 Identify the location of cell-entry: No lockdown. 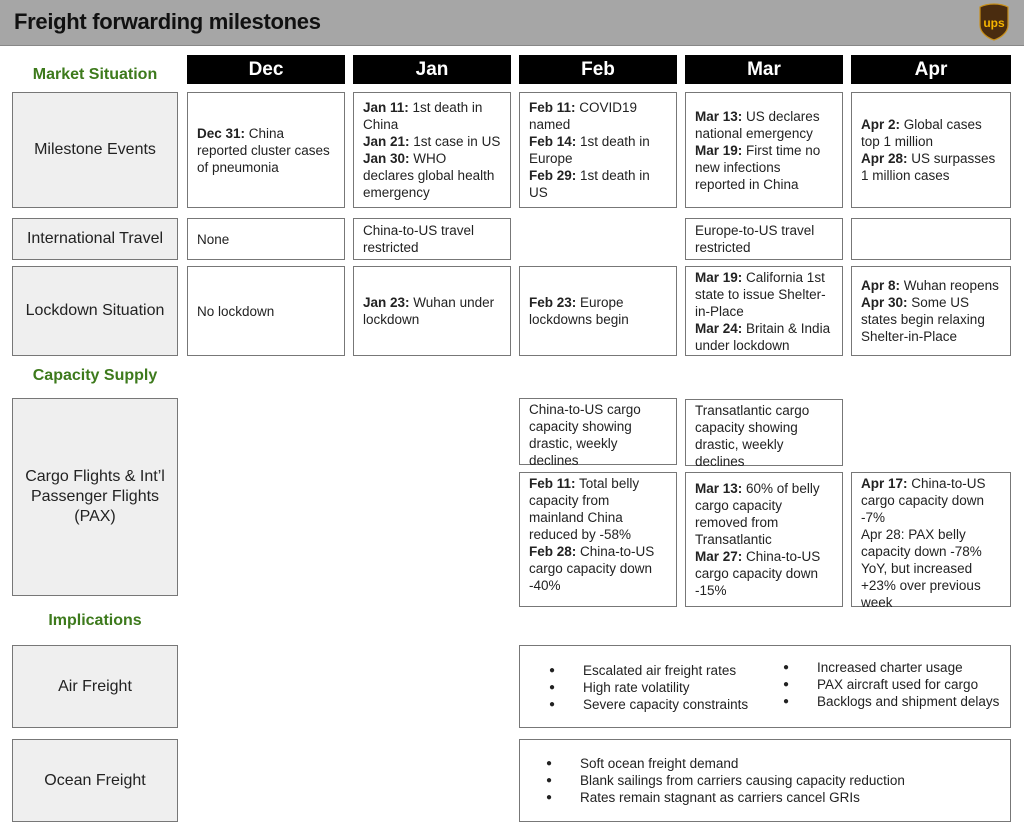
(266, 311).